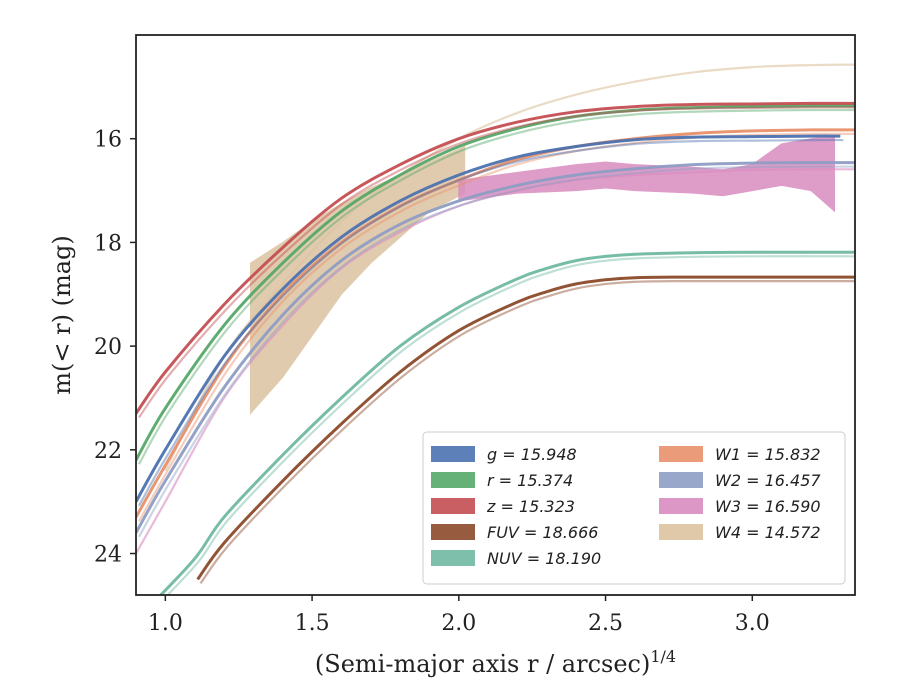 The height and width of the screenshot is (700, 900). I want to click on x-tick-label: 3.0, so click(752, 623).